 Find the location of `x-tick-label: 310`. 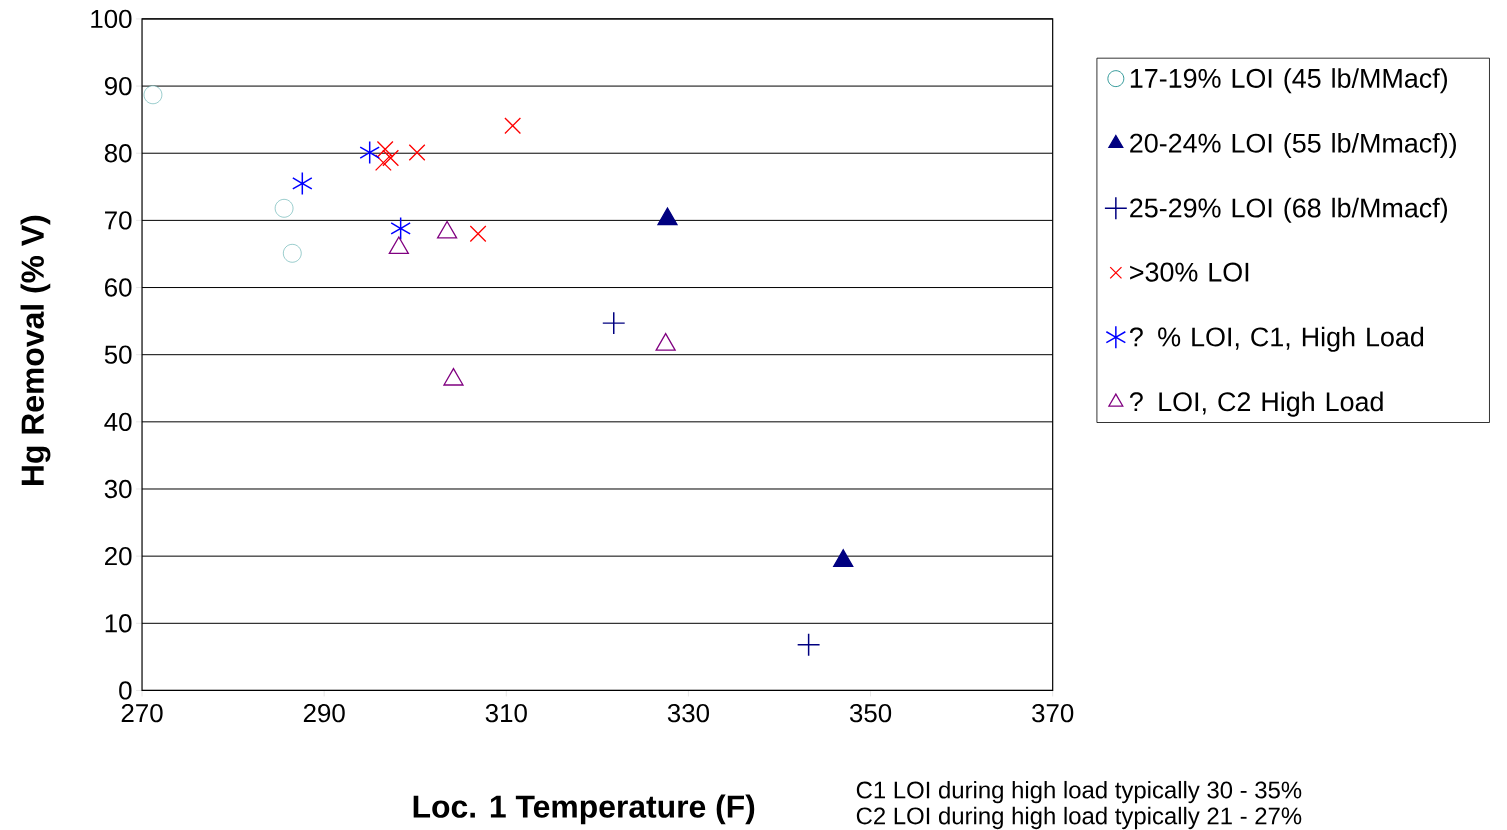

x-tick-label: 310 is located at coordinates (506, 713).